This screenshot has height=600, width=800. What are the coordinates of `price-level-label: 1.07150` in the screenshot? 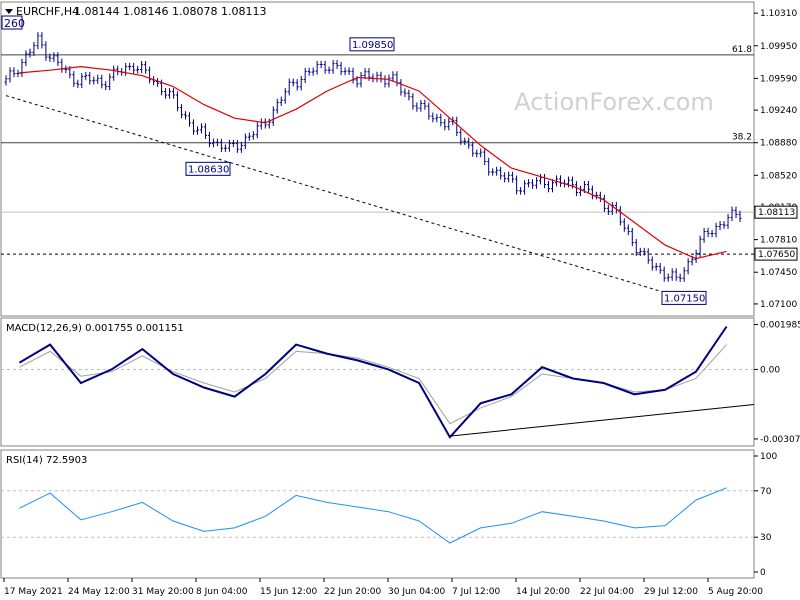 It's located at (684, 298).